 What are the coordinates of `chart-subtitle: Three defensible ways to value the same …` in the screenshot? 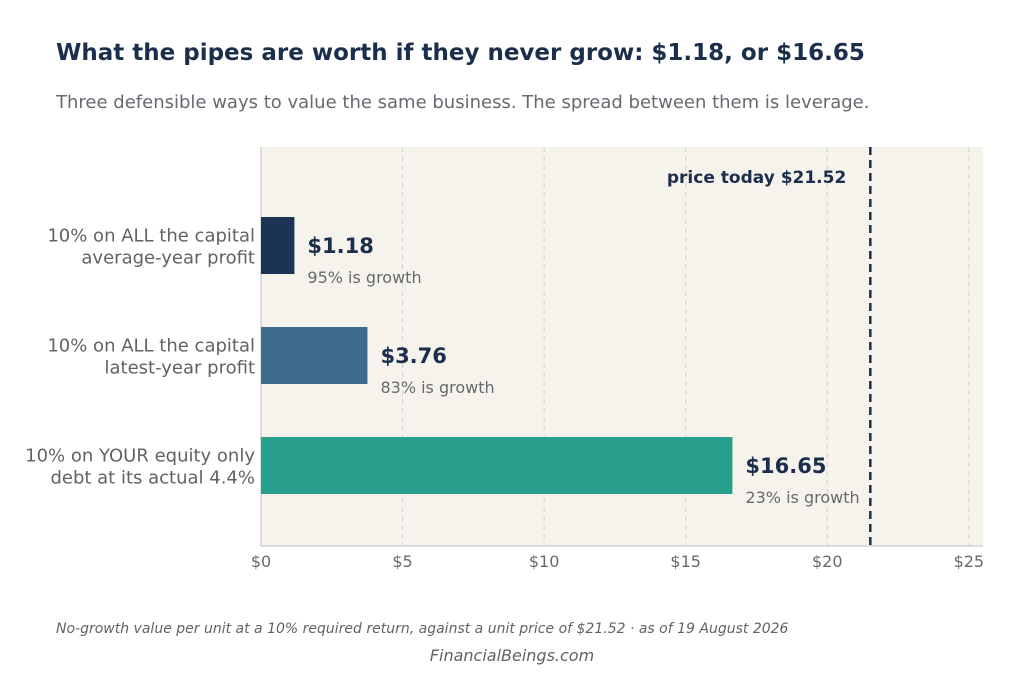 It's located at (463, 102).